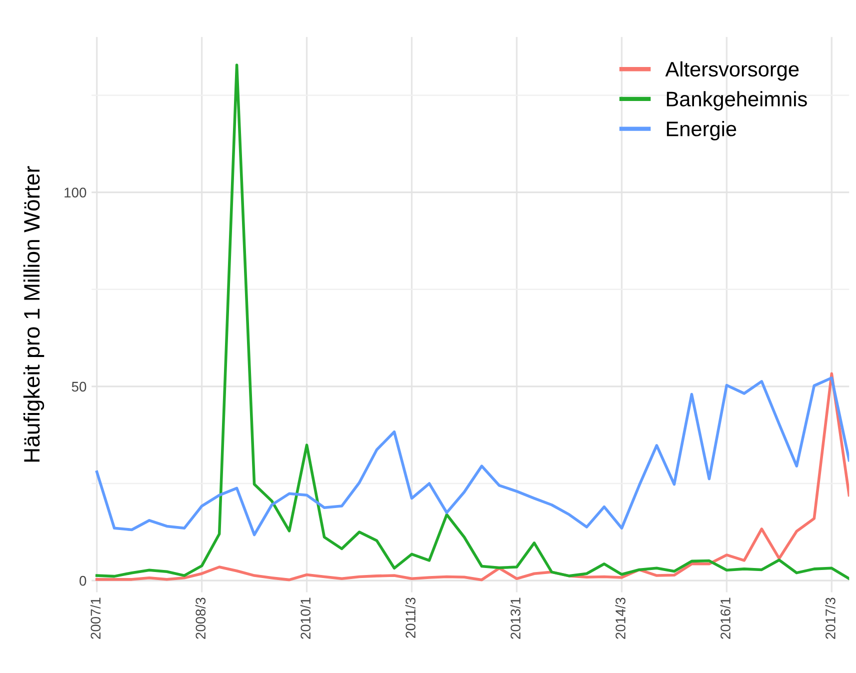 The height and width of the screenshot is (673, 856). What do you see at coordinates (725, 618) in the screenshot?
I see `x-tick-label: 2016/1` at bounding box center [725, 618].